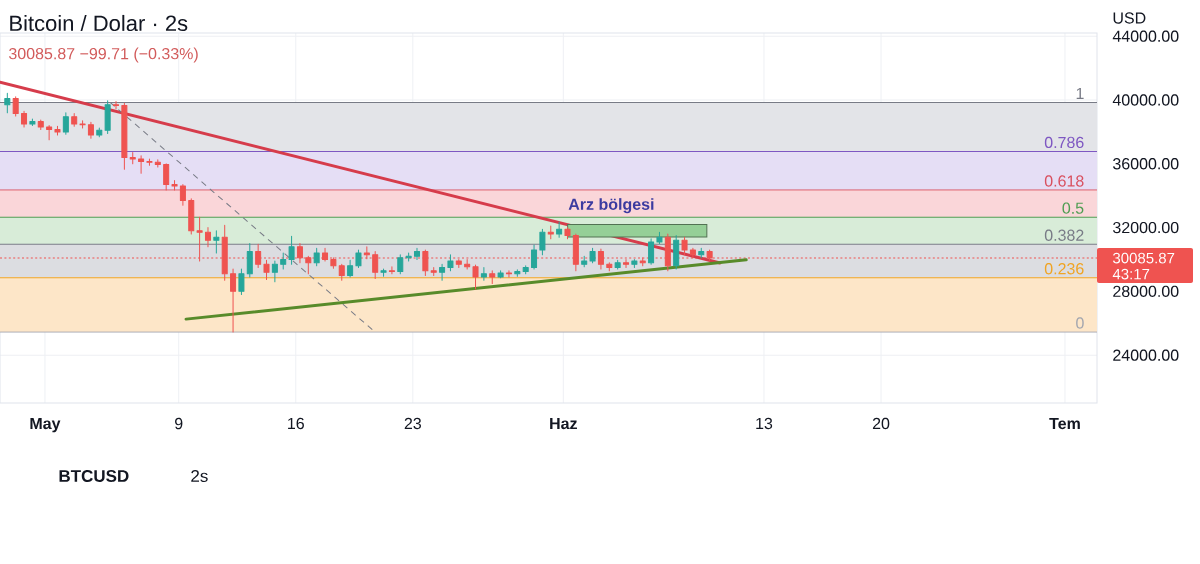 The image size is (1200, 564). What do you see at coordinates (1080, 93) in the screenshot?
I see `annotation: 1` at bounding box center [1080, 93].